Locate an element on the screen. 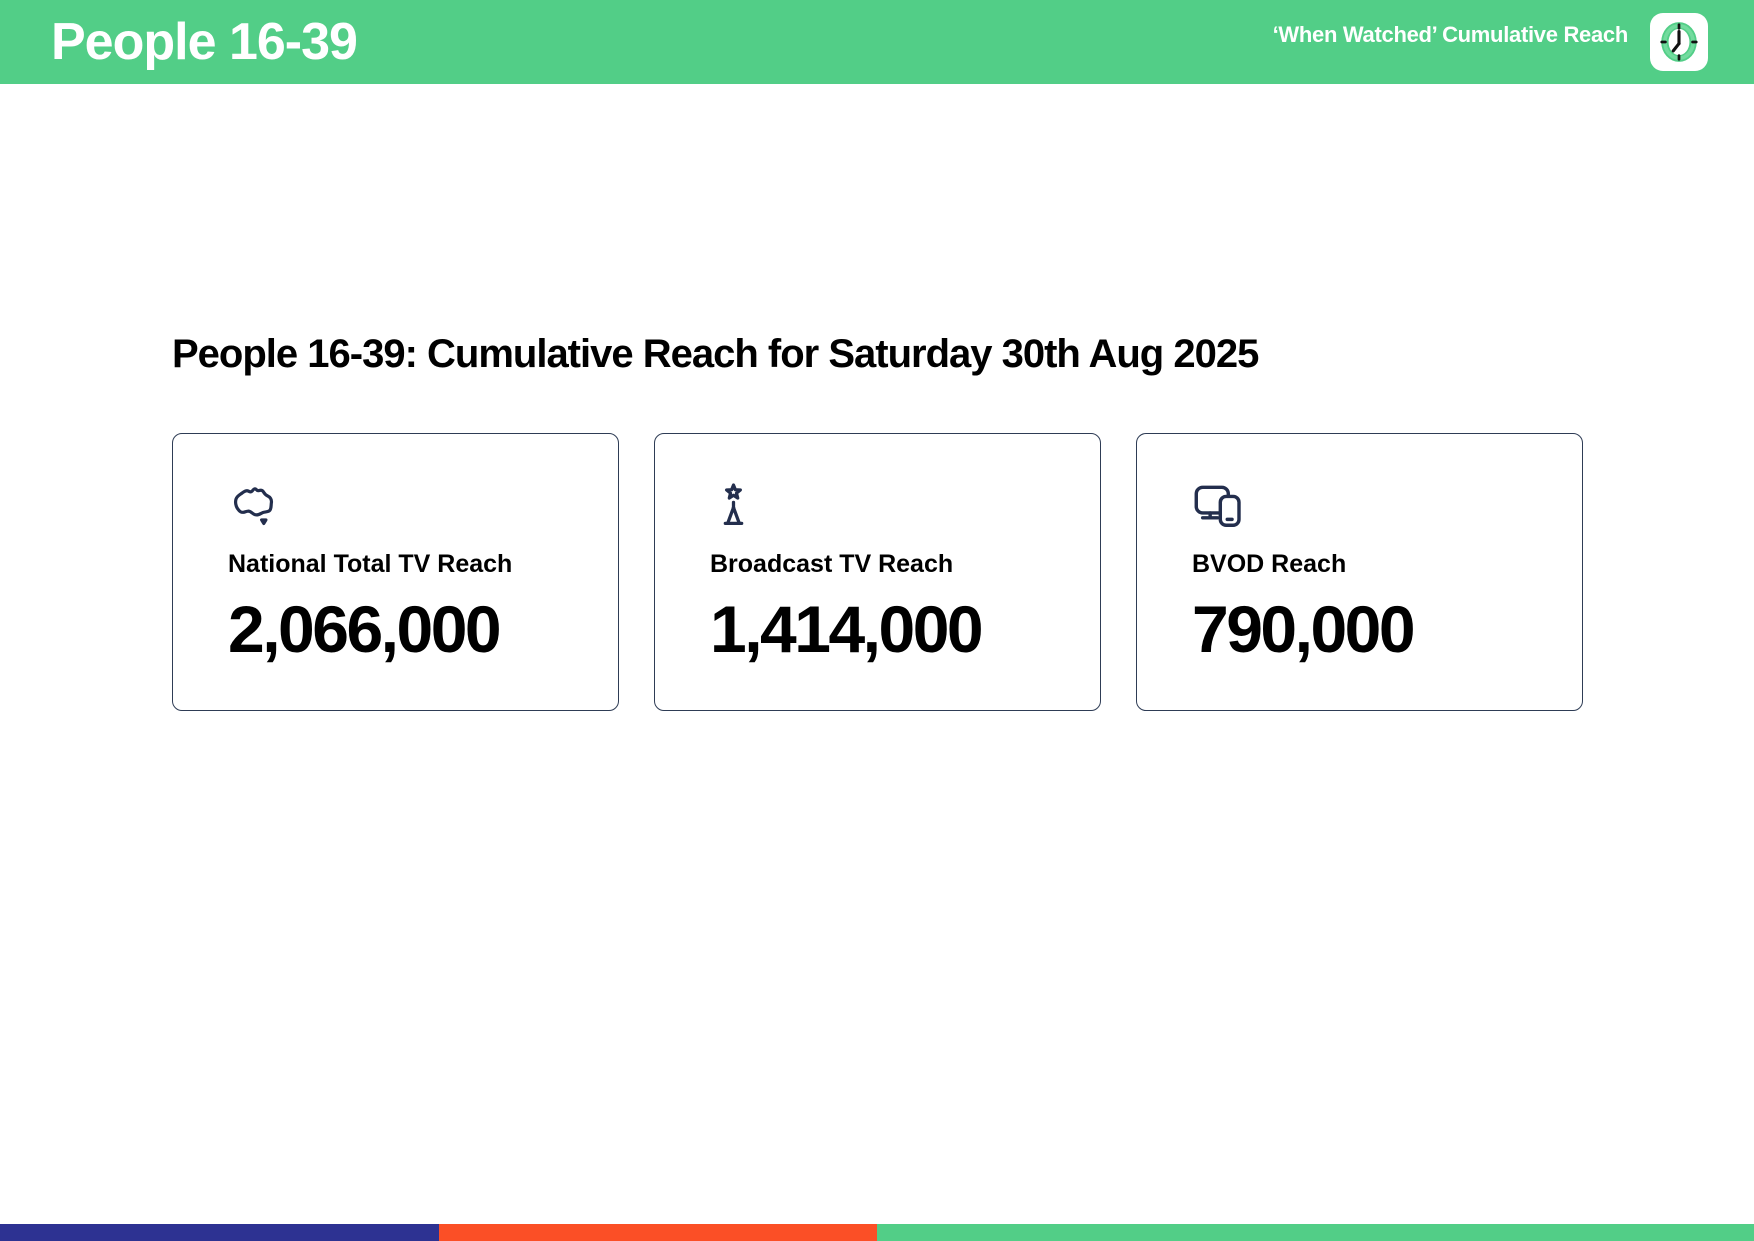 The width and height of the screenshot is (1754, 1241). card-bvod-reach: BVOD Reach 790,000 is located at coordinates (1359, 572).